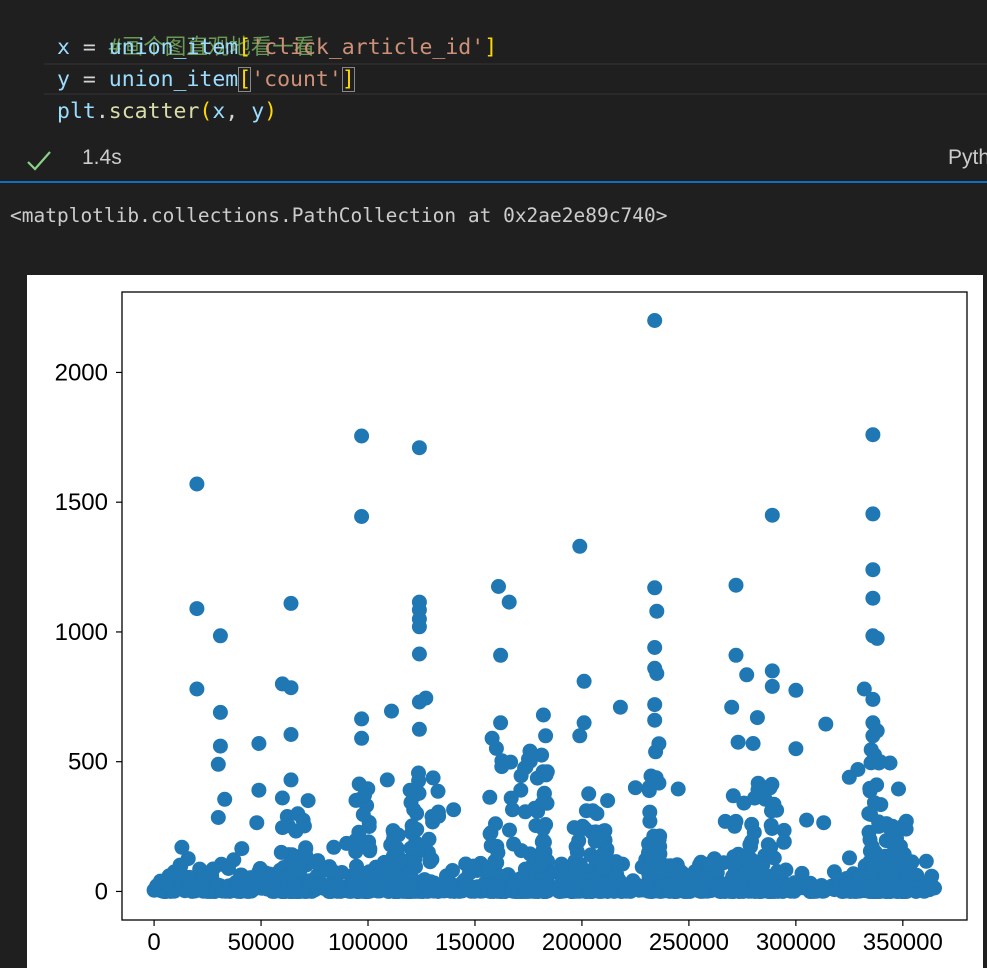  Describe the element at coordinates (903, 942) in the screenshot. I see `x-tick-label: 350000` at that location.